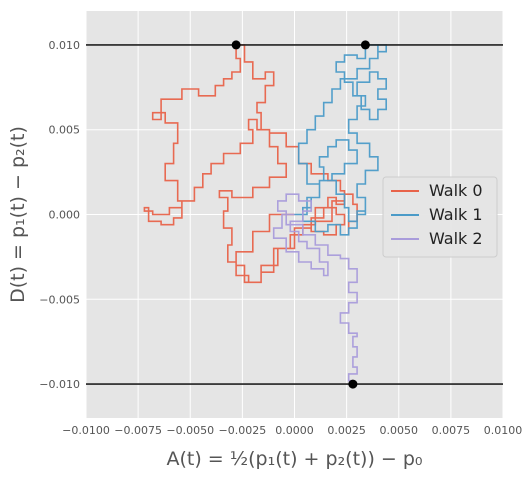 This screenshot has height=479, width=532. I want to click on x-tick-label: 0.0000, so click(294, 430).